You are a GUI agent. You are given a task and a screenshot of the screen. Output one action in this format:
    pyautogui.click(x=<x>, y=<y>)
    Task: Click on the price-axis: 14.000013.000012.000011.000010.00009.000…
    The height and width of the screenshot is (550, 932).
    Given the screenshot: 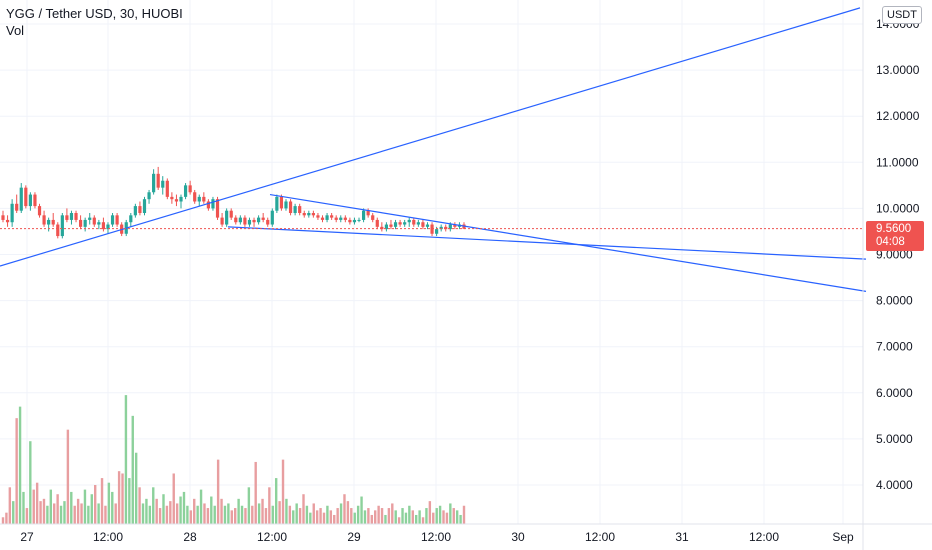 What is the action you would take?
    pyautogui.click(x=898, y=254)
    